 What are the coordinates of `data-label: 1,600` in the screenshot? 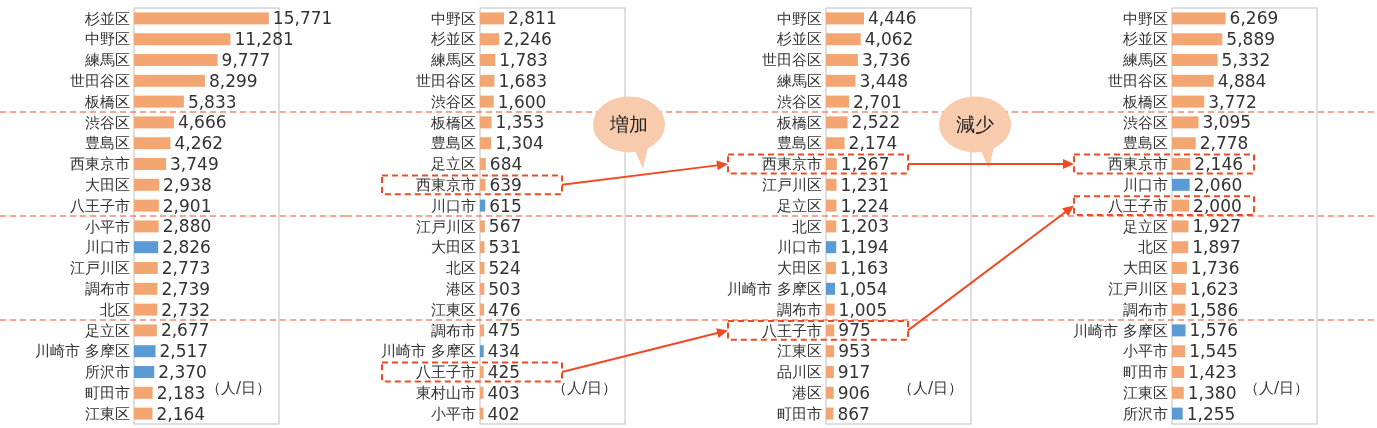 It's located at (522, 101).